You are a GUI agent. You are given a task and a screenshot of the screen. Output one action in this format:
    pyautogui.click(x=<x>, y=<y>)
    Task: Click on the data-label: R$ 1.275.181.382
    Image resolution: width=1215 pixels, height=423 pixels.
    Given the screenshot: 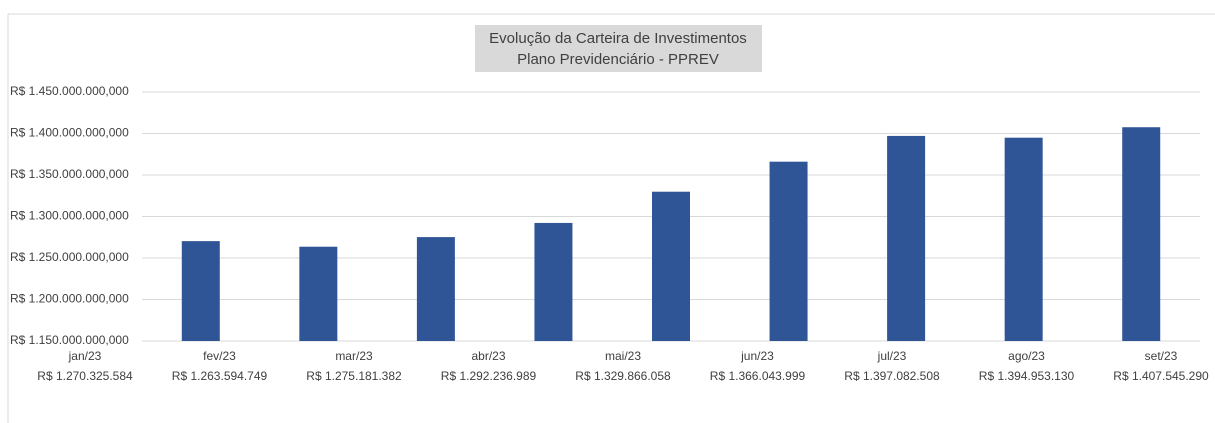 What is the action you would take?
    pyautogui.click(x=354, y=376)
    